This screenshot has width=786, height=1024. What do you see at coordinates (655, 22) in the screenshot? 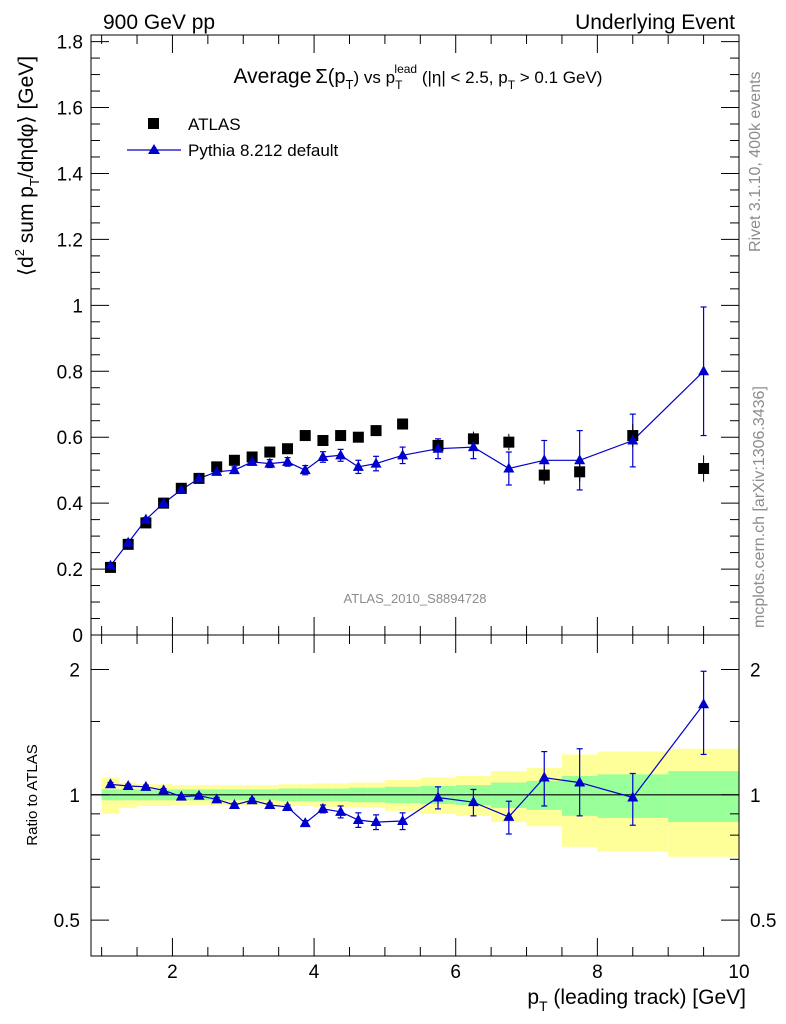
I see `header-right: Underlying Event` at bounding box center [655, 22].